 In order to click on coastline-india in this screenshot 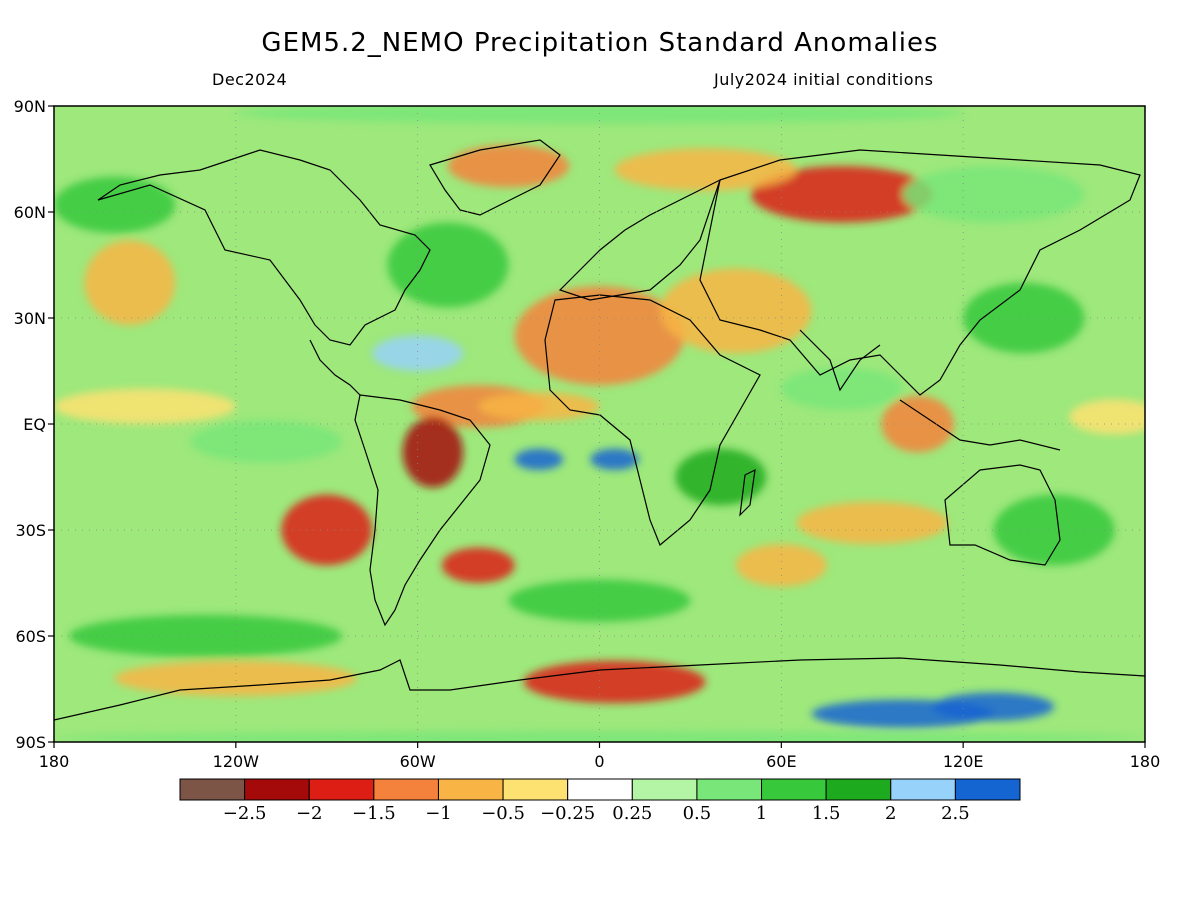, I will do `click(840, 360)`.